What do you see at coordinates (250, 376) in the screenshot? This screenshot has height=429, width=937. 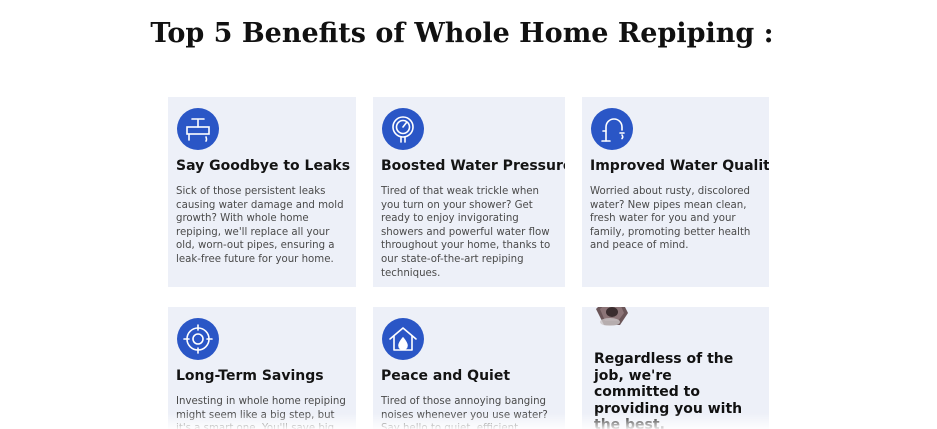 I see `card-title: Long-Term Savings` at bounding box center [250, 376].